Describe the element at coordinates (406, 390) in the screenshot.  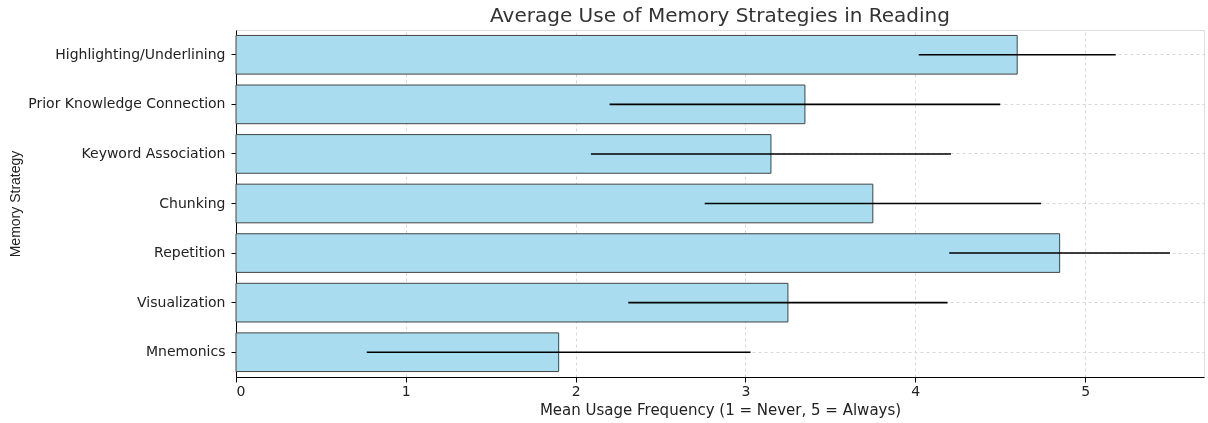
I see `x-tick-label: 1` at that location.